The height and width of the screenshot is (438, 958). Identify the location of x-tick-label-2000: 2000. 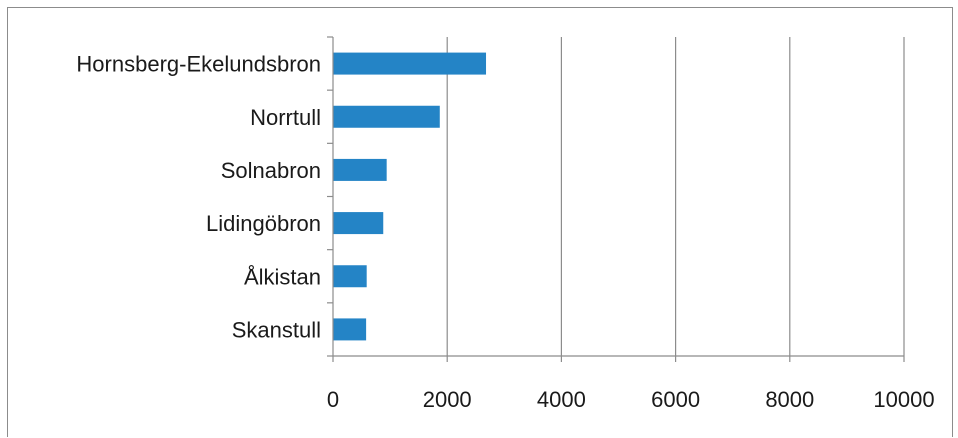
(447, 399).